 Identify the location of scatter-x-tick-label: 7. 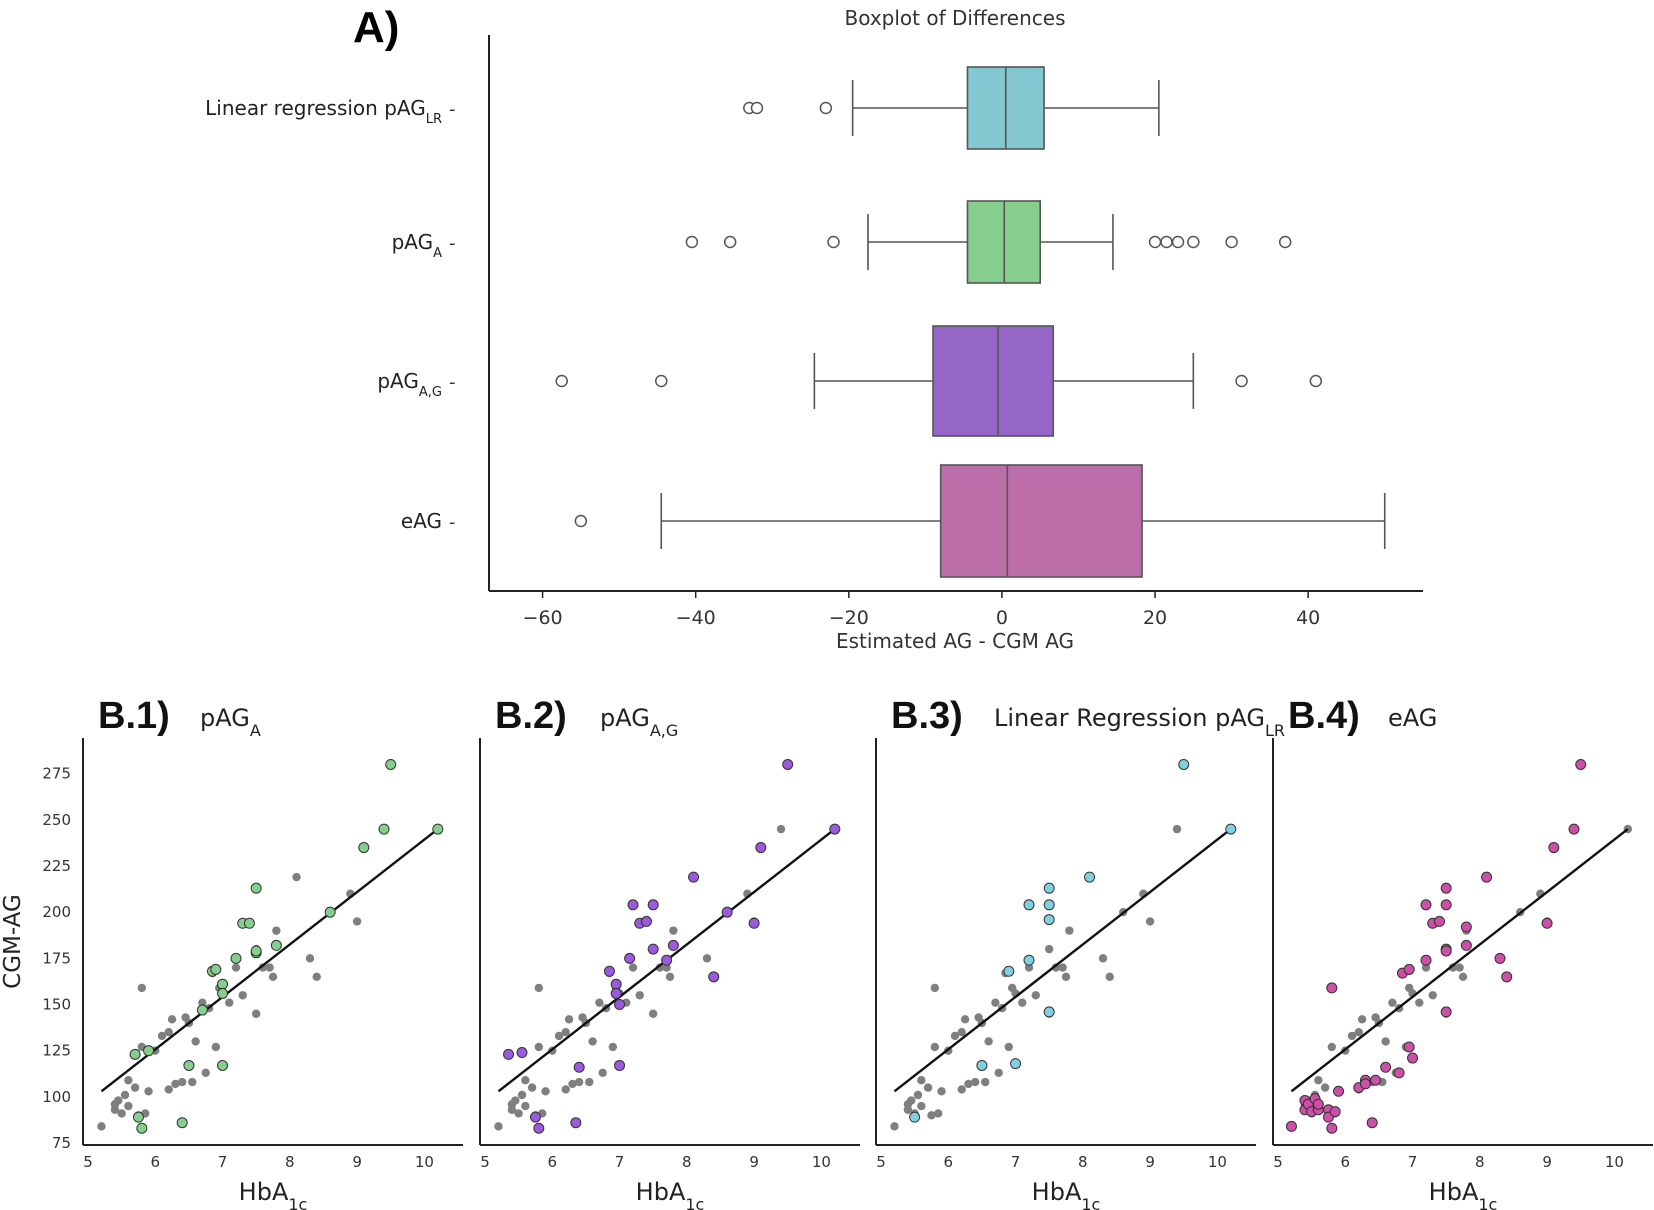
(1016, 1162).